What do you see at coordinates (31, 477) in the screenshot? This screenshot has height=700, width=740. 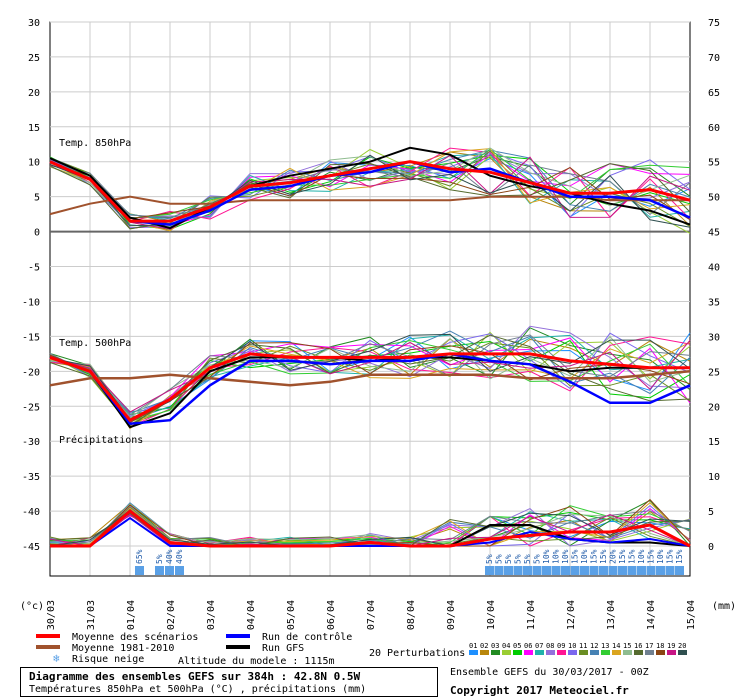 I see `left-tick-label: -35` at bounding box center [31, 477].